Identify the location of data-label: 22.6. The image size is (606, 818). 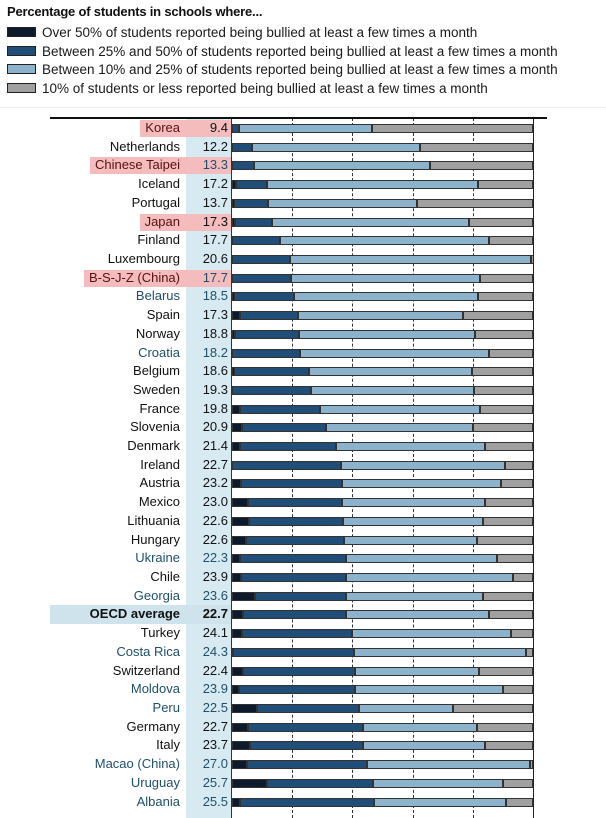
(215, 539).